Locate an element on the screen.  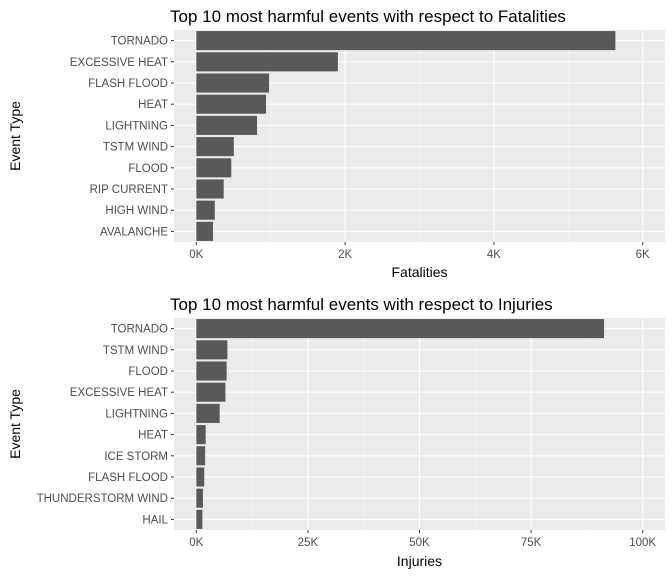
y-tick-label: THUNDERSTORM WIND is located at coordinates (102, 499).